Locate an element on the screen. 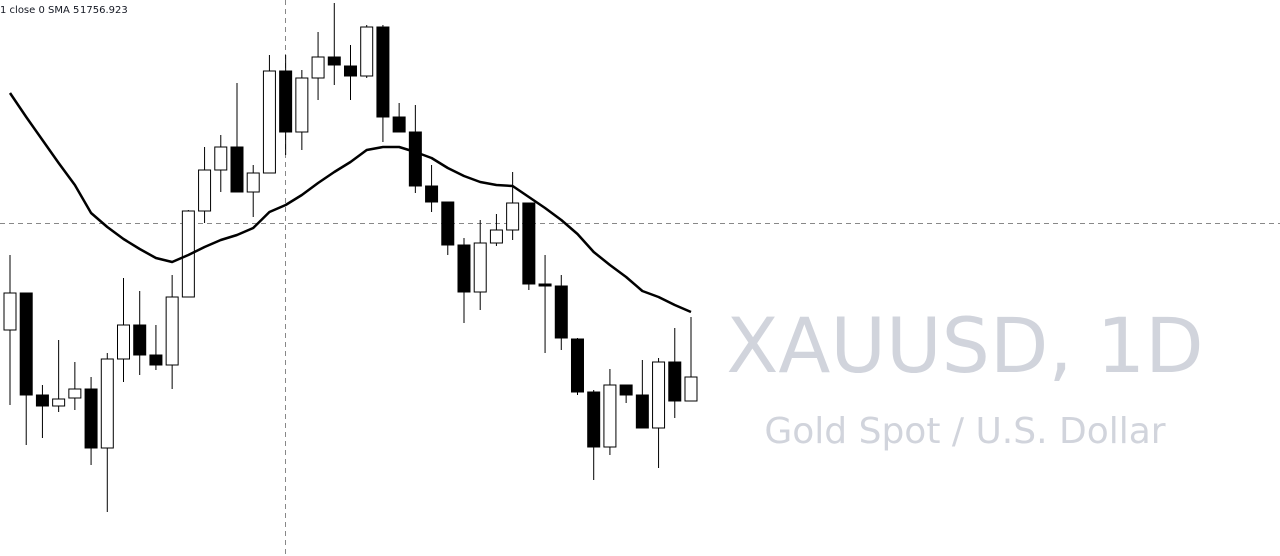  indicator-value: 1756.923 is located at coordinates (104, 10).